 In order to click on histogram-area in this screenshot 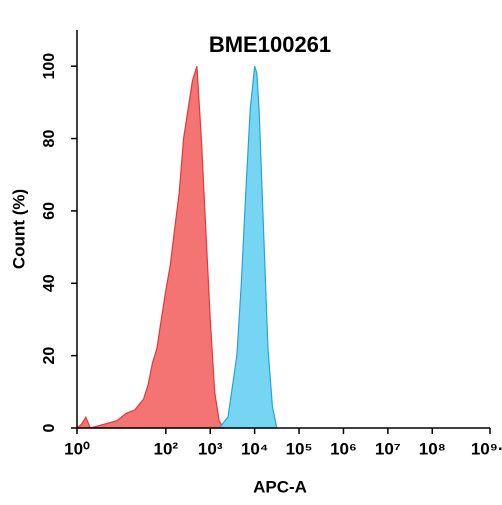, I will do `click(247, 247)`.